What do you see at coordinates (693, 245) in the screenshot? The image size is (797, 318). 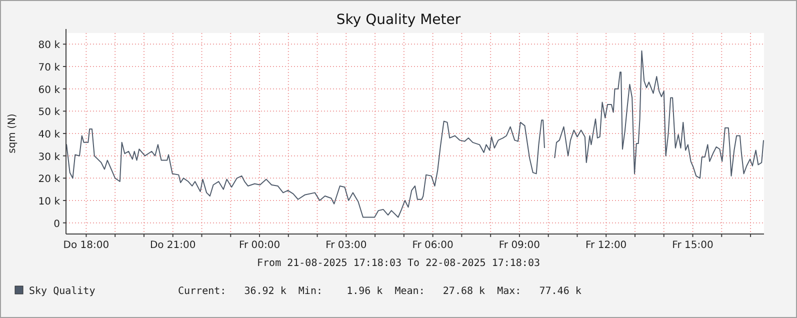 I see `x-tick-label: Fr 15:00` at bounding box center [693, 245].